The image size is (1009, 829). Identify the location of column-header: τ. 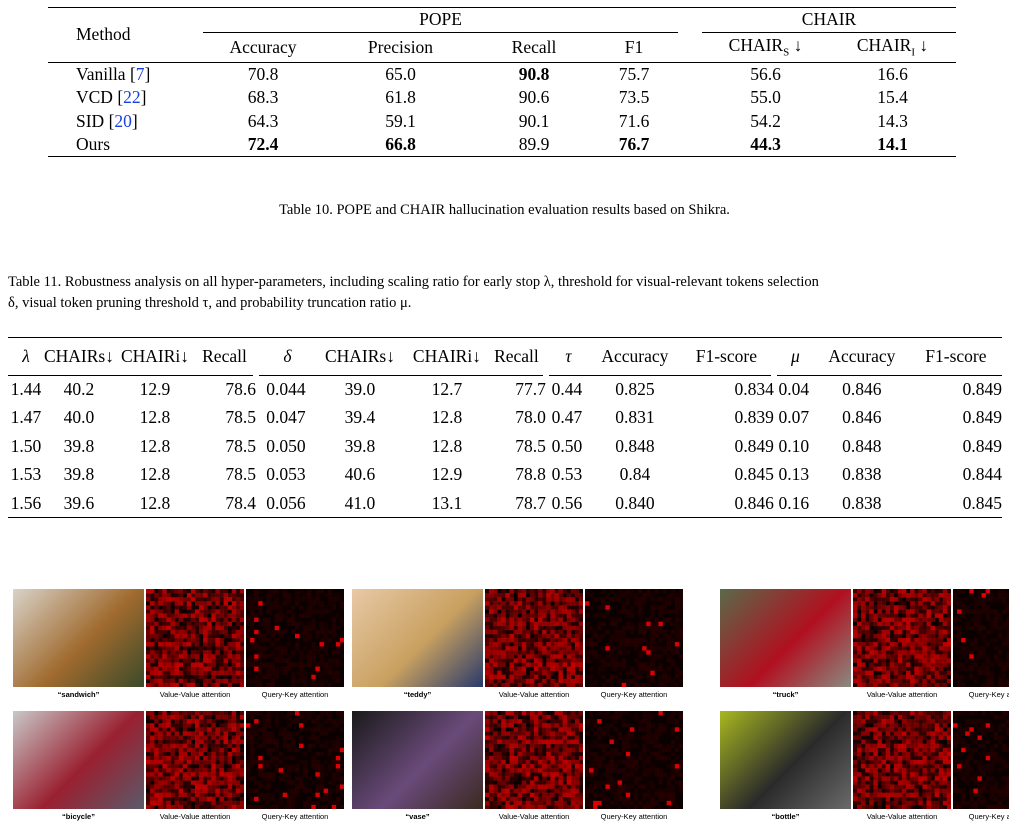
(566, 357).